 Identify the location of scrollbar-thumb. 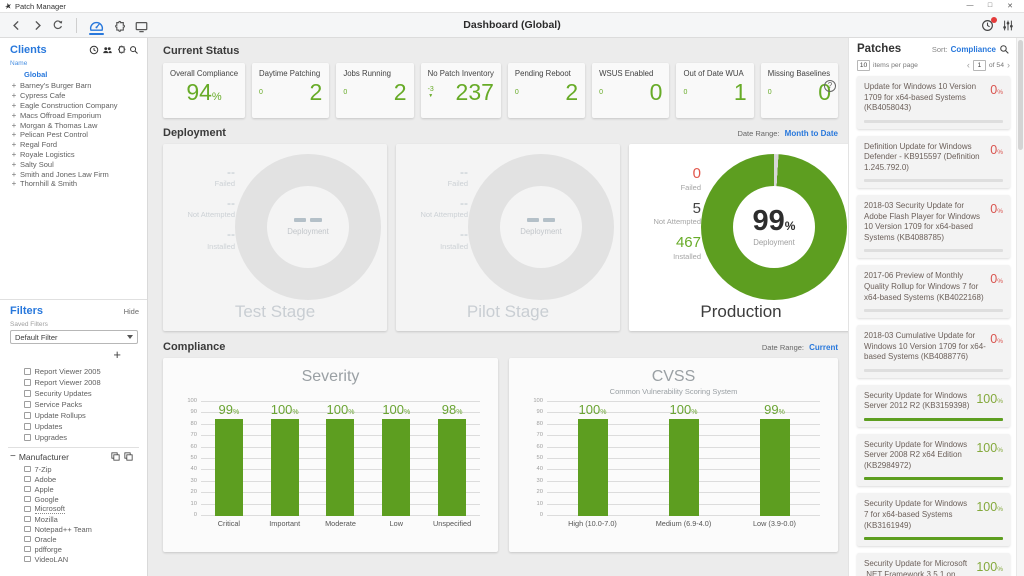
(1020, 95).